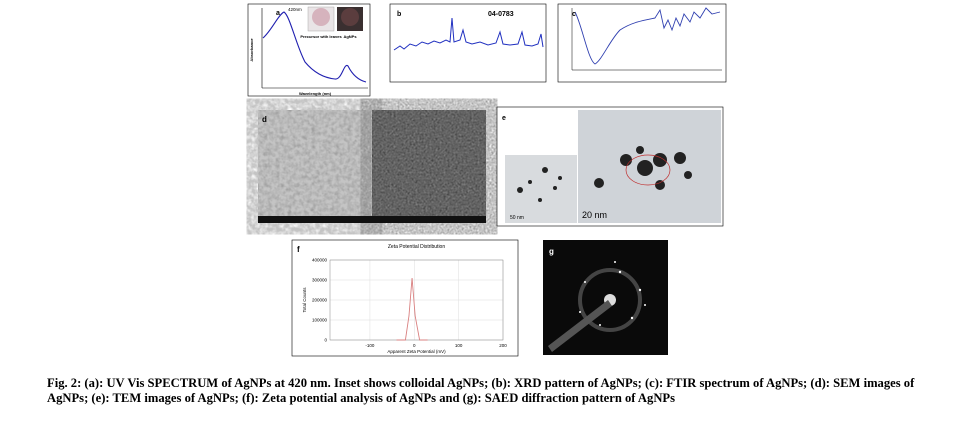  I want to click on panel-e: e 50 nm 20 nm, so click(610, 166).